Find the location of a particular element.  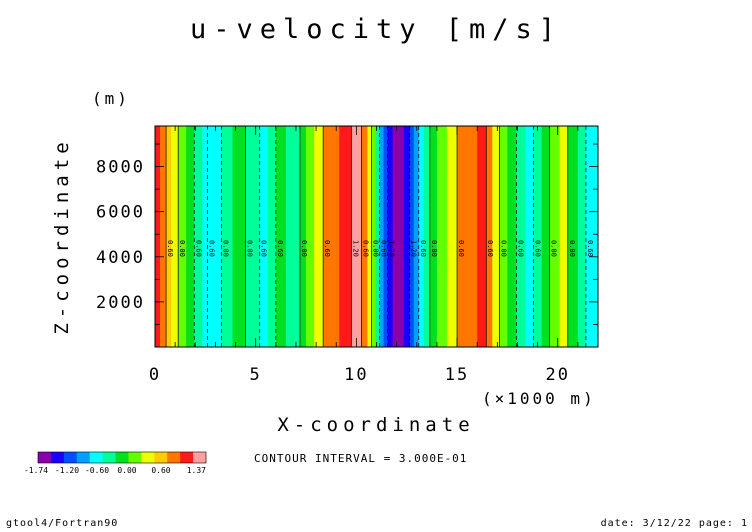

x-tick-label-2: 10 is located at coordinates (356, 375).